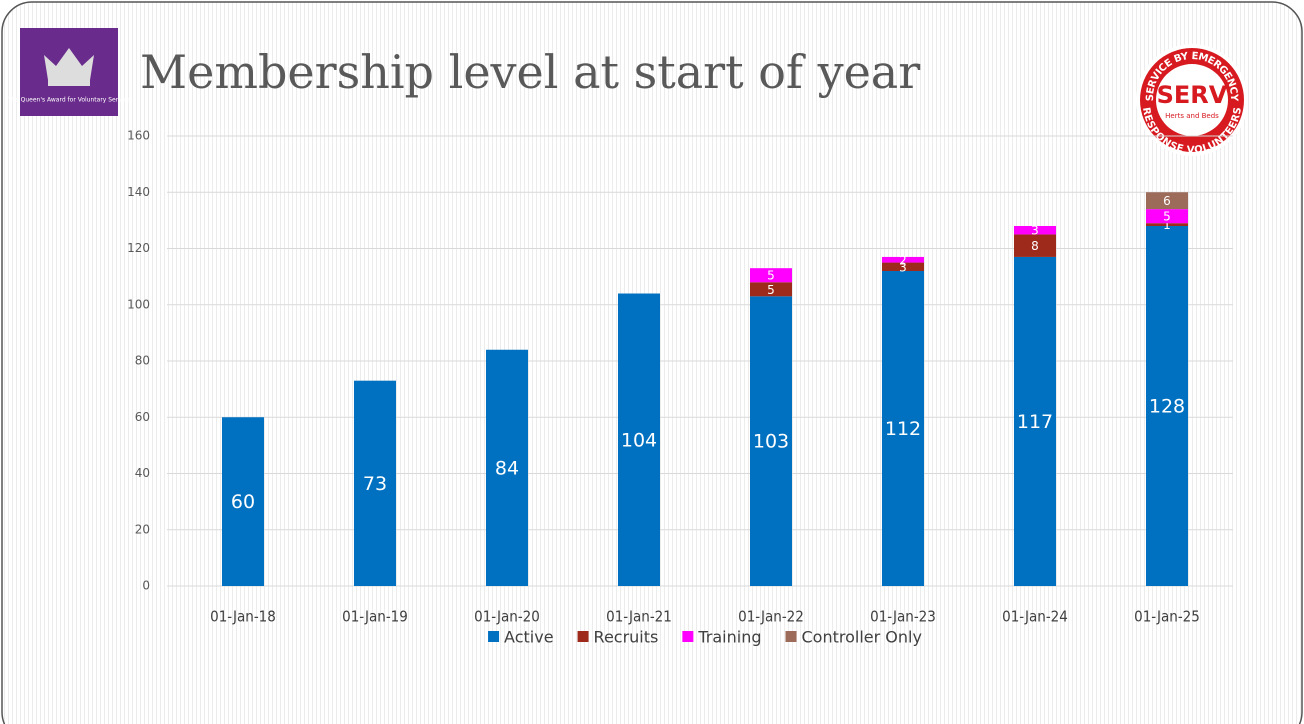  Describe the element at coordinates (146, 586) in the screenshot. I see `y-tick-label: 0` at that location.